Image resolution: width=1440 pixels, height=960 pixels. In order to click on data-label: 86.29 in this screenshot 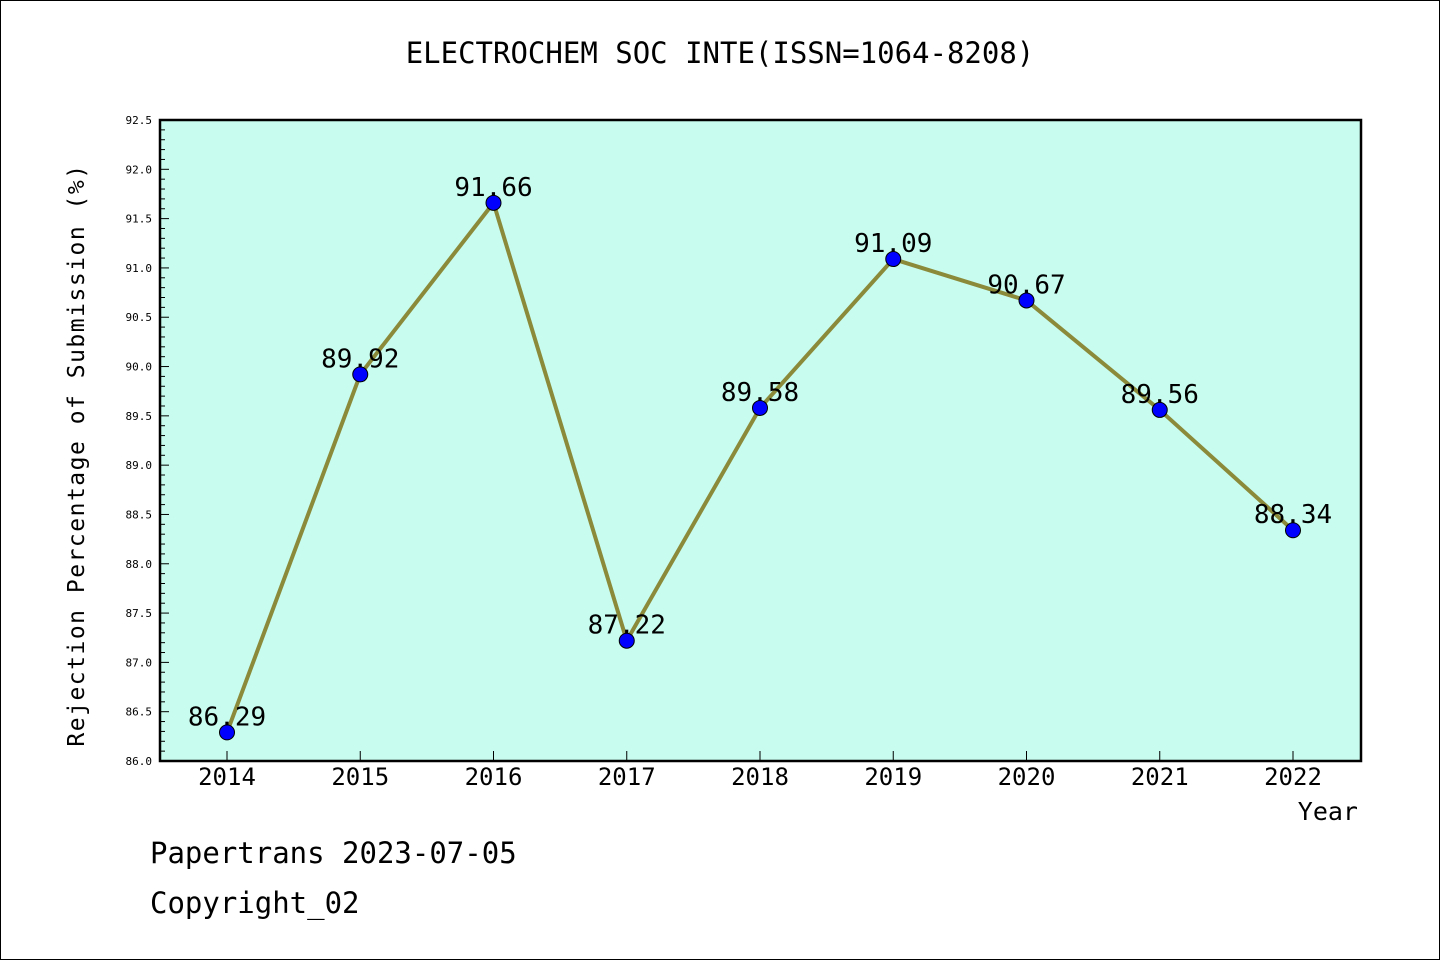, I will do `click(227, 717)`.